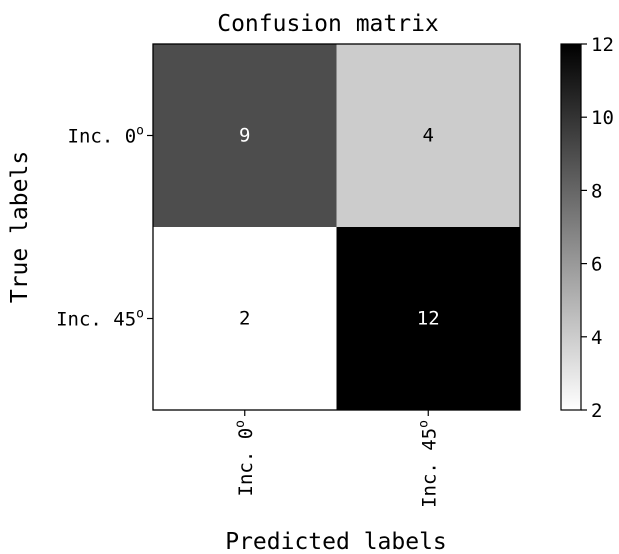 The width and height of the screenshot is (619, 554). I want to click on colorbar-tick-label: 8, so click(596, 191).